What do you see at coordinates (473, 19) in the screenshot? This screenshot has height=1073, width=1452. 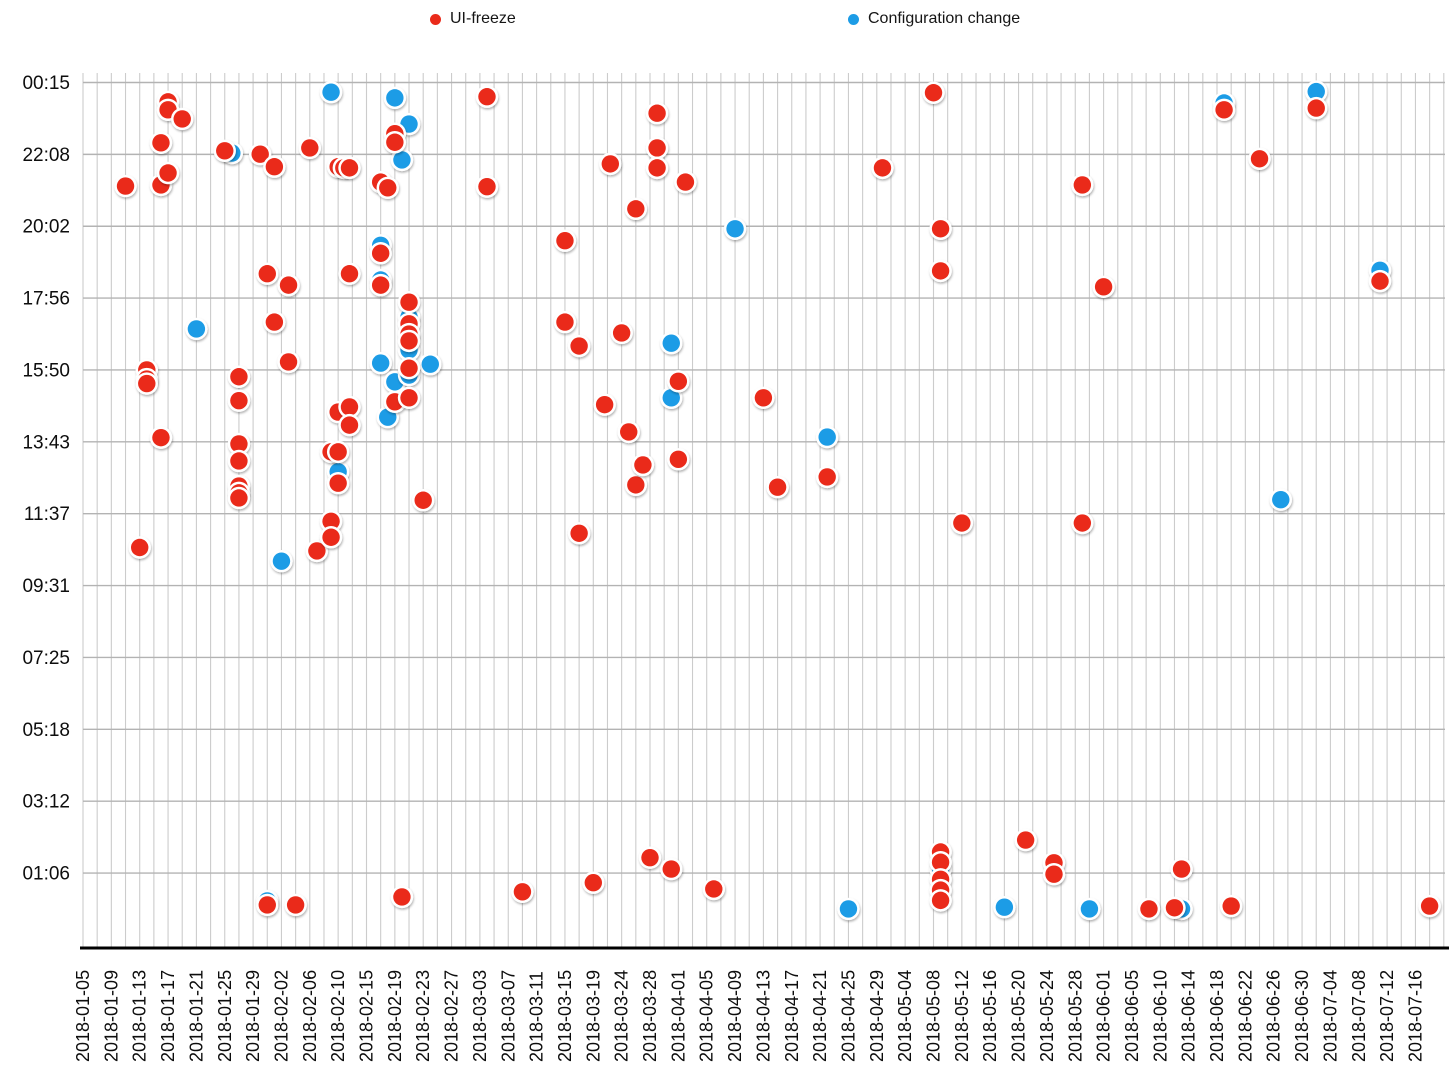 I see `legend-item-ui-freeze: UI-freeze` at bounding box center [473, 19].